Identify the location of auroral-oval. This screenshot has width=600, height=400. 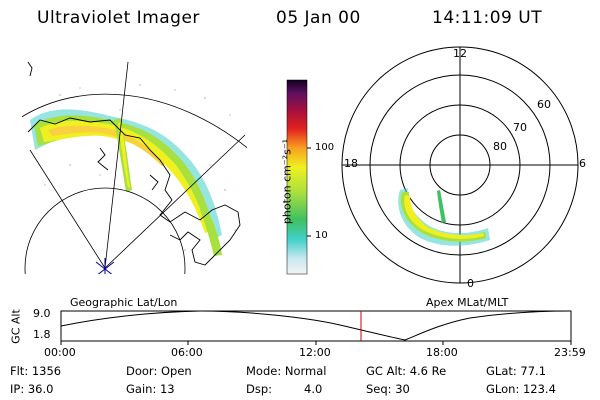
(444, 217).